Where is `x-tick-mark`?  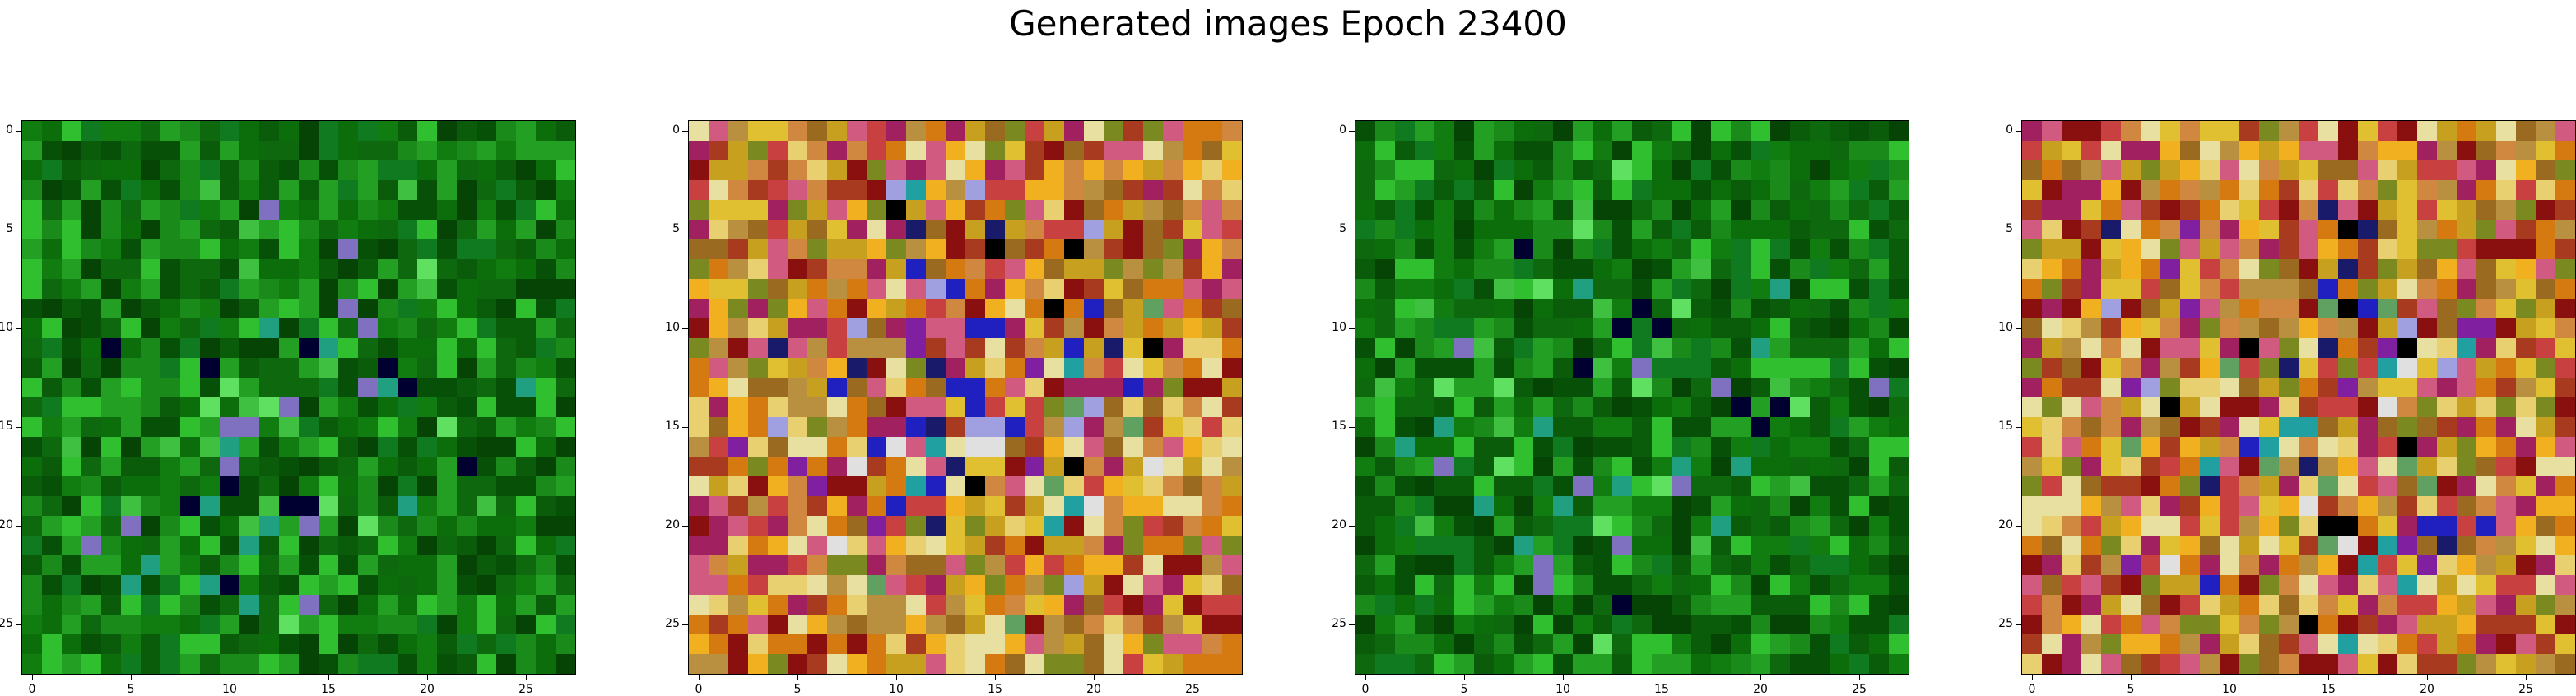 x-tick-mark is located at coordinates (2427, 677).